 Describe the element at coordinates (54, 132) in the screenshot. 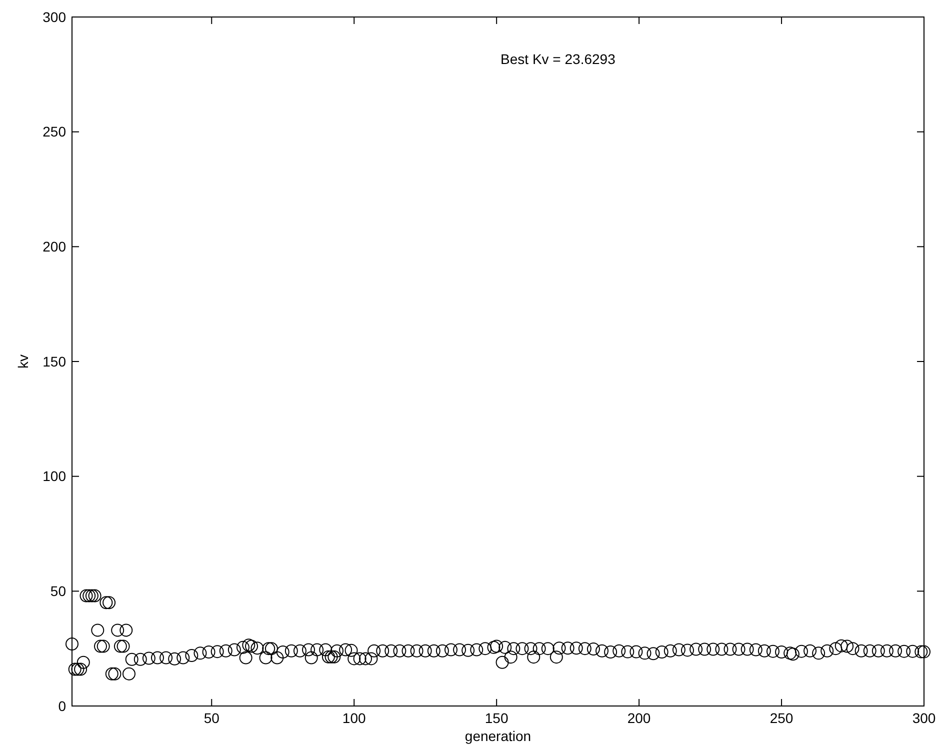

I see `y-tick-label: 250` at that location.